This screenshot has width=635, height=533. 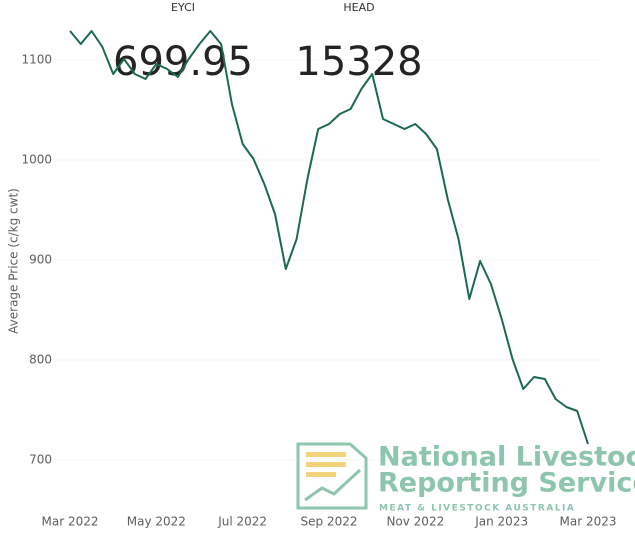 I want to click on x-tick-label: Sep 2022, so click(x=329, y=522).